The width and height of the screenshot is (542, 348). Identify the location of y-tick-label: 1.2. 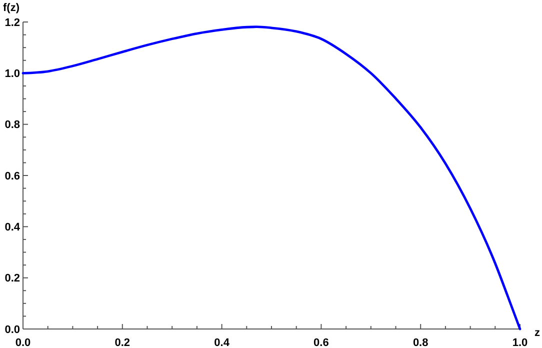
(12, 22).